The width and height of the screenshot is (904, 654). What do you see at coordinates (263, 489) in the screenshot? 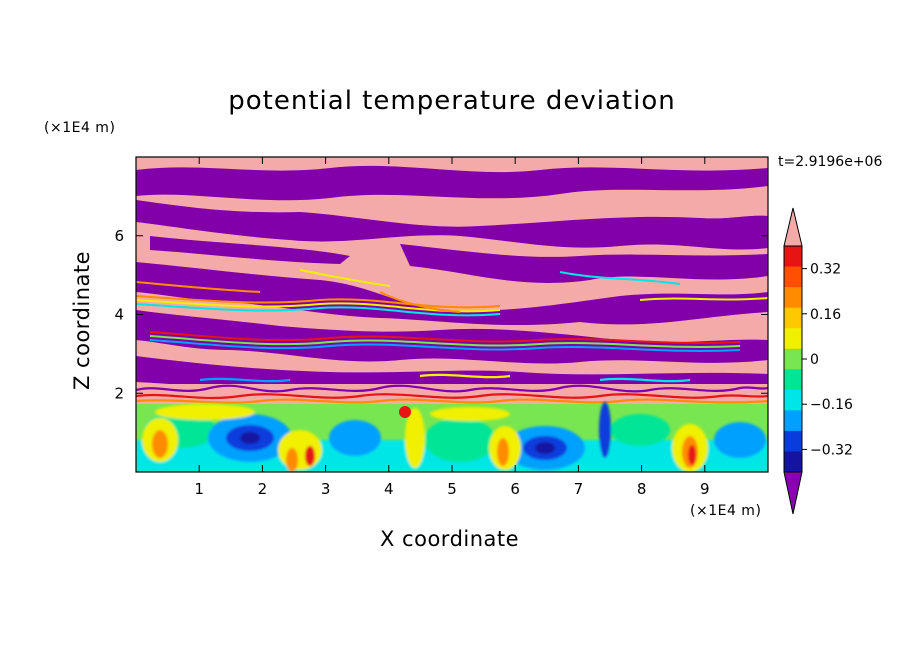
I see `x-tick-label: 2` at bounding box center [263, 489].